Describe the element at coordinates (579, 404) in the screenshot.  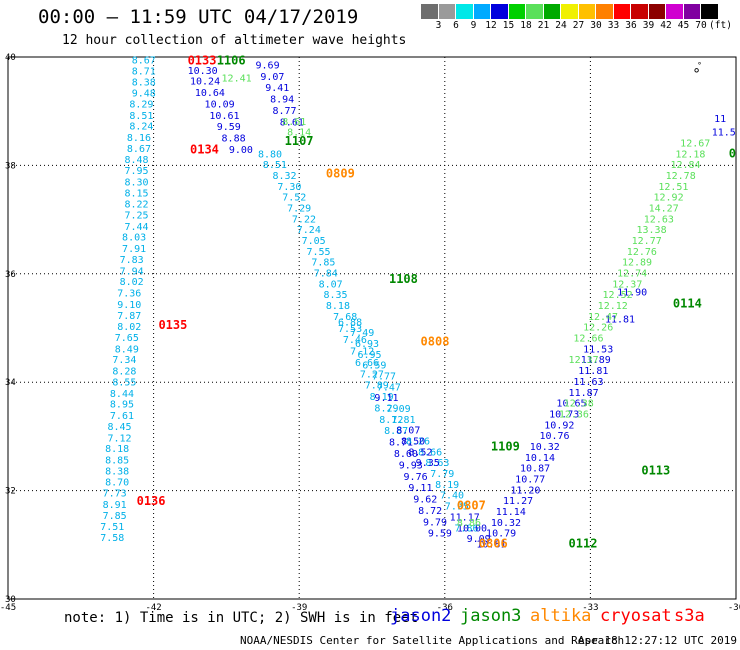
I see `wave-height-label: 12.38` at that location.